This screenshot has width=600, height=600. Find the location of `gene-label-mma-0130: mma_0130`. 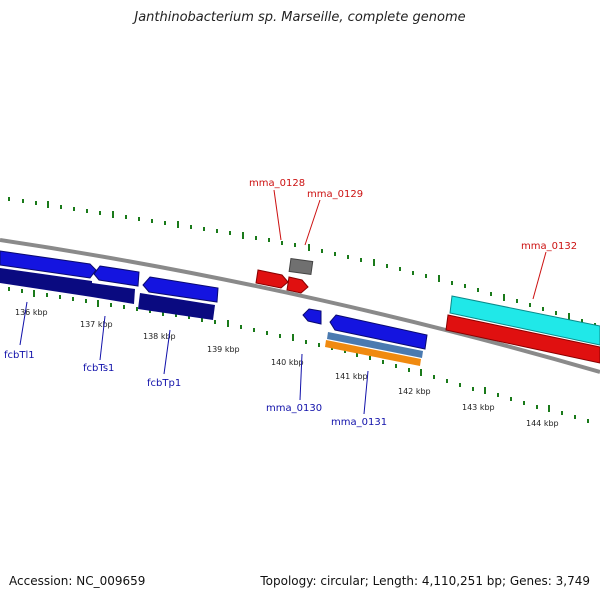

gene-label-mma-0130: mma_0130 is located at coordinates (294, 408).